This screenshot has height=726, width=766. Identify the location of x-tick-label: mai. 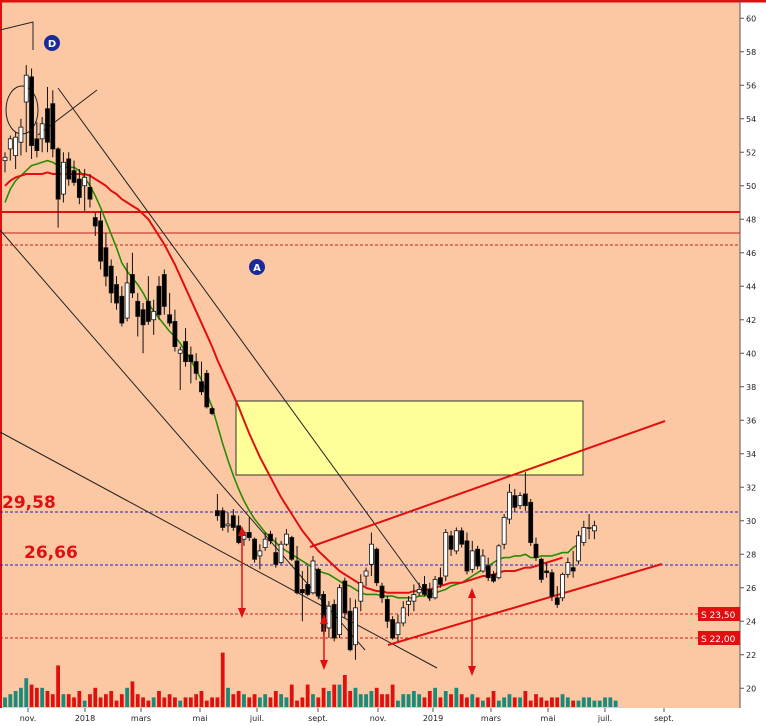
(200, 718).